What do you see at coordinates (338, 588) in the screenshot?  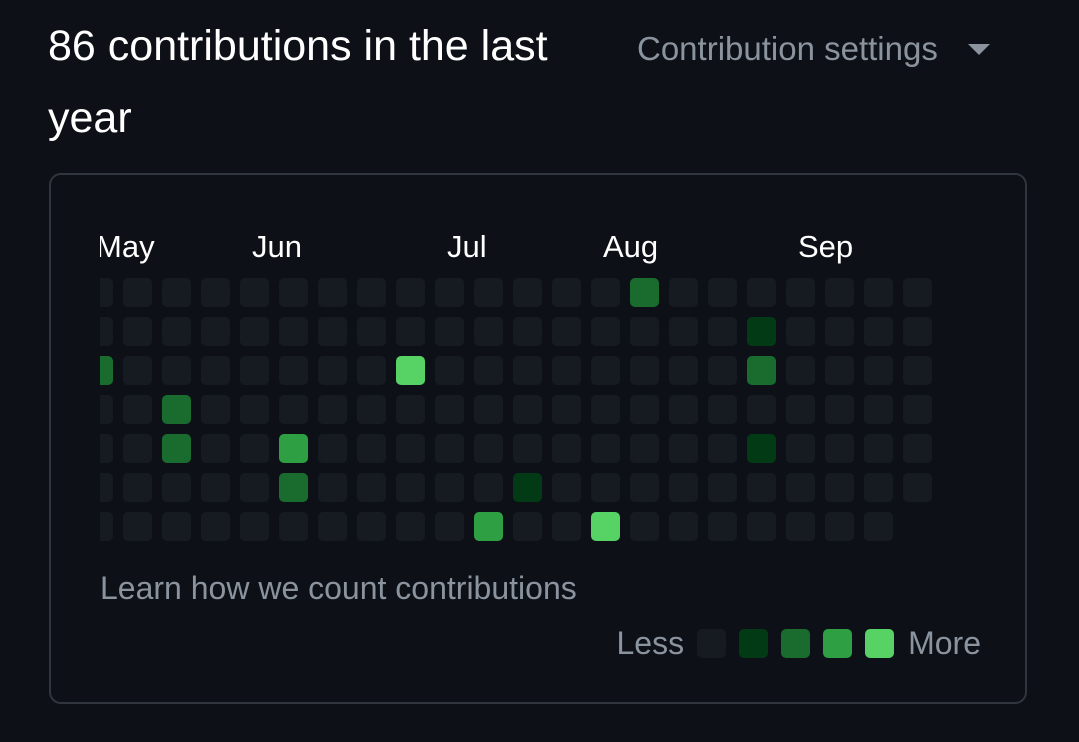 I see `learn-how-we-count-link: Learn how we count contributions` at bounding box center [338, 588].